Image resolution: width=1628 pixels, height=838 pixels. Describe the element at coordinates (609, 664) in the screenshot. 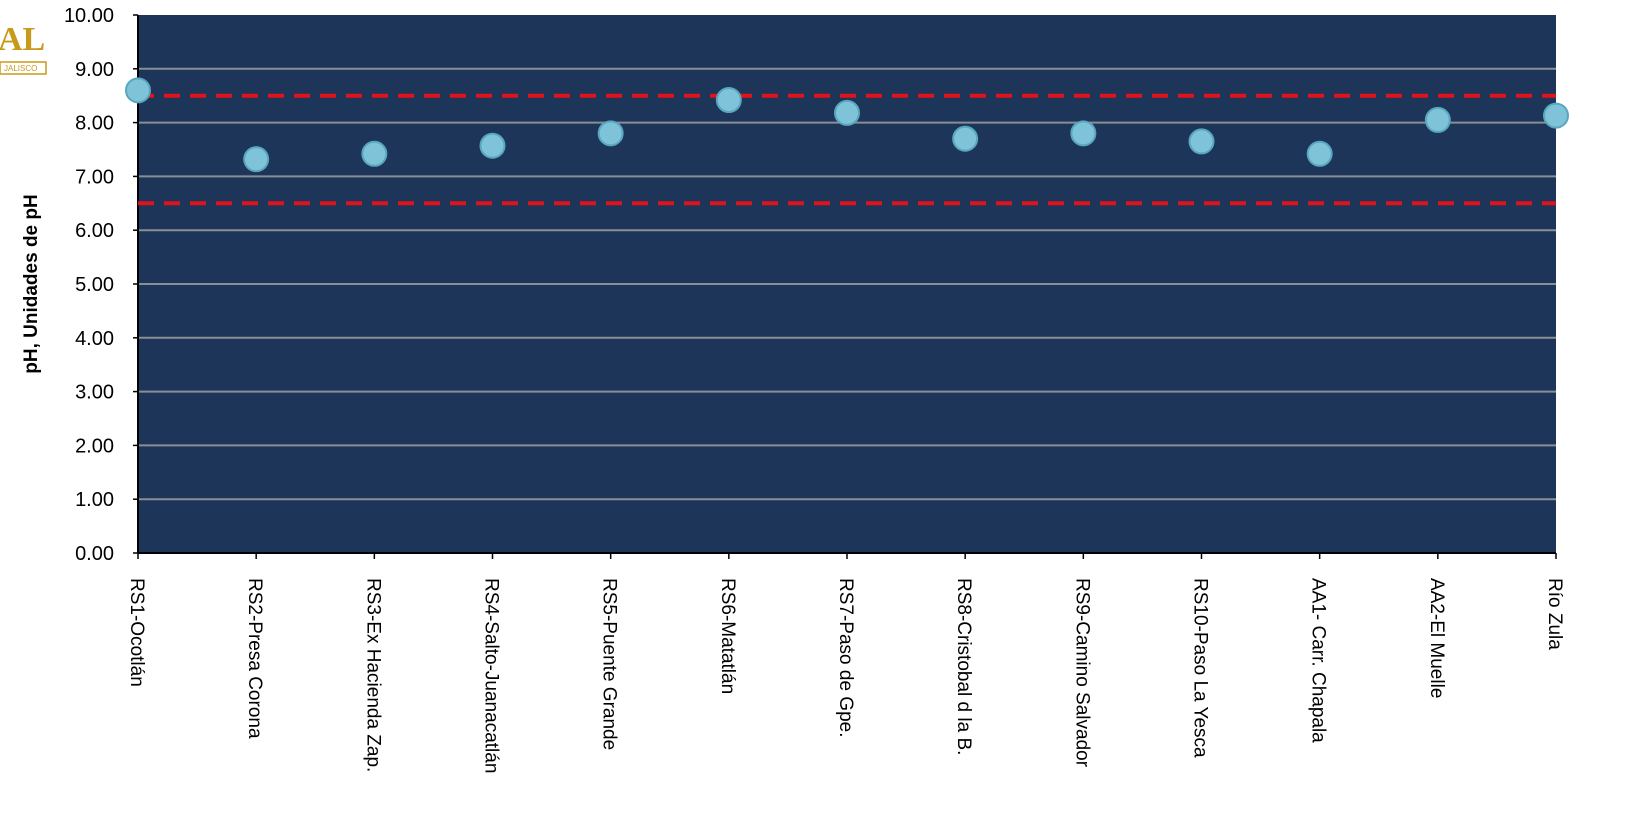

I see `x-category-label: RS5-Puente Grande` at that location.